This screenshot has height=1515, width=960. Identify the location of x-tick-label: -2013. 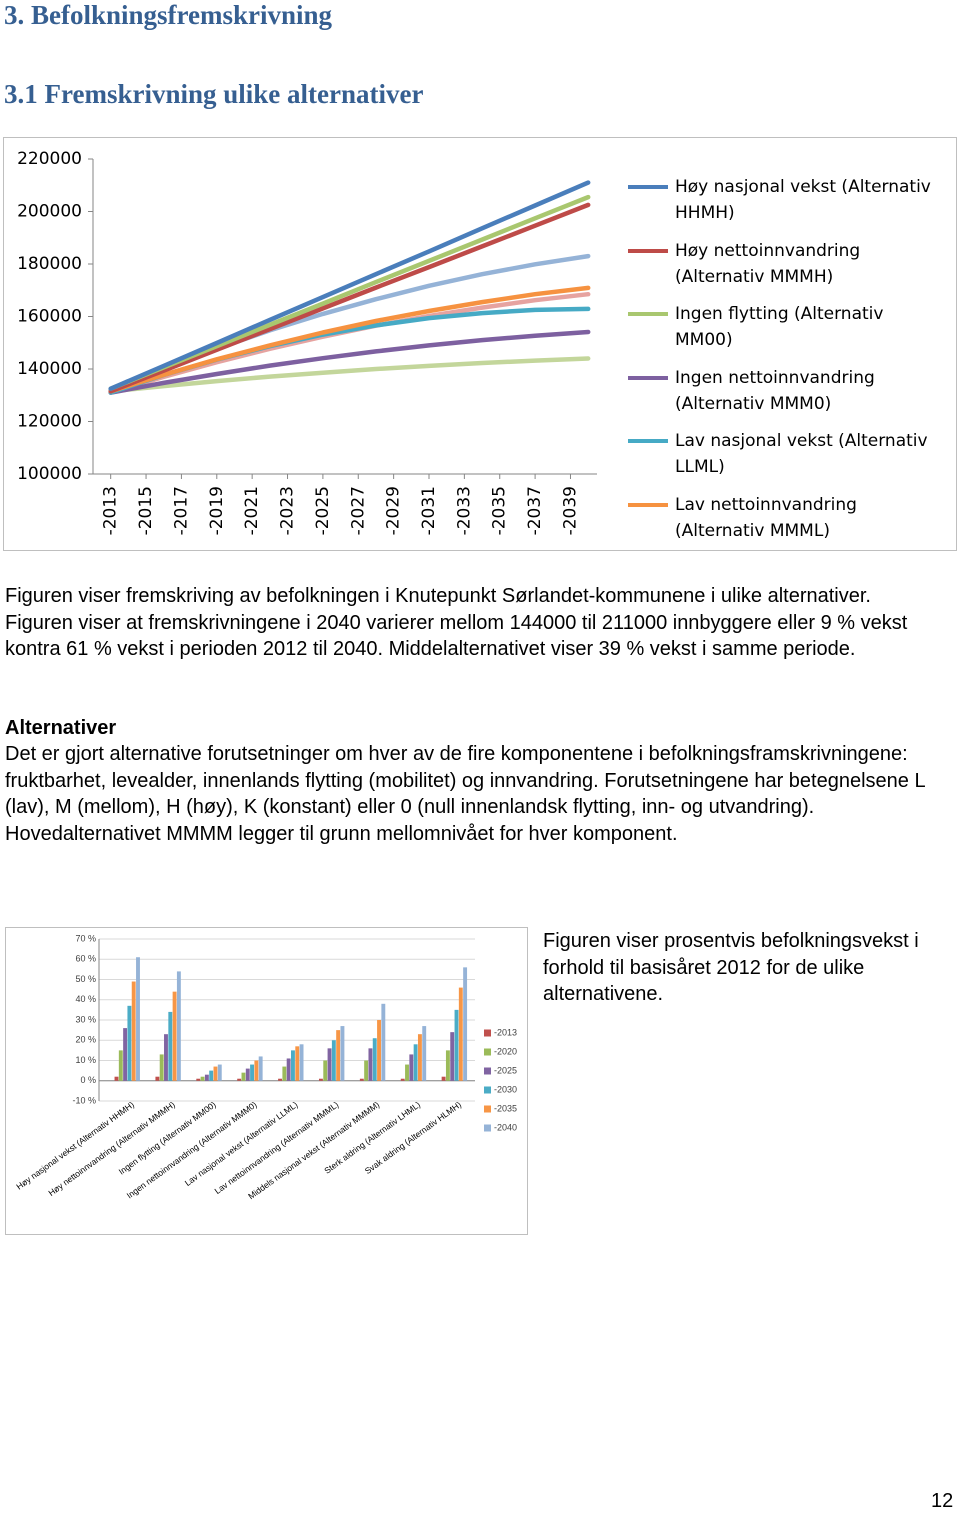
(111, 510).